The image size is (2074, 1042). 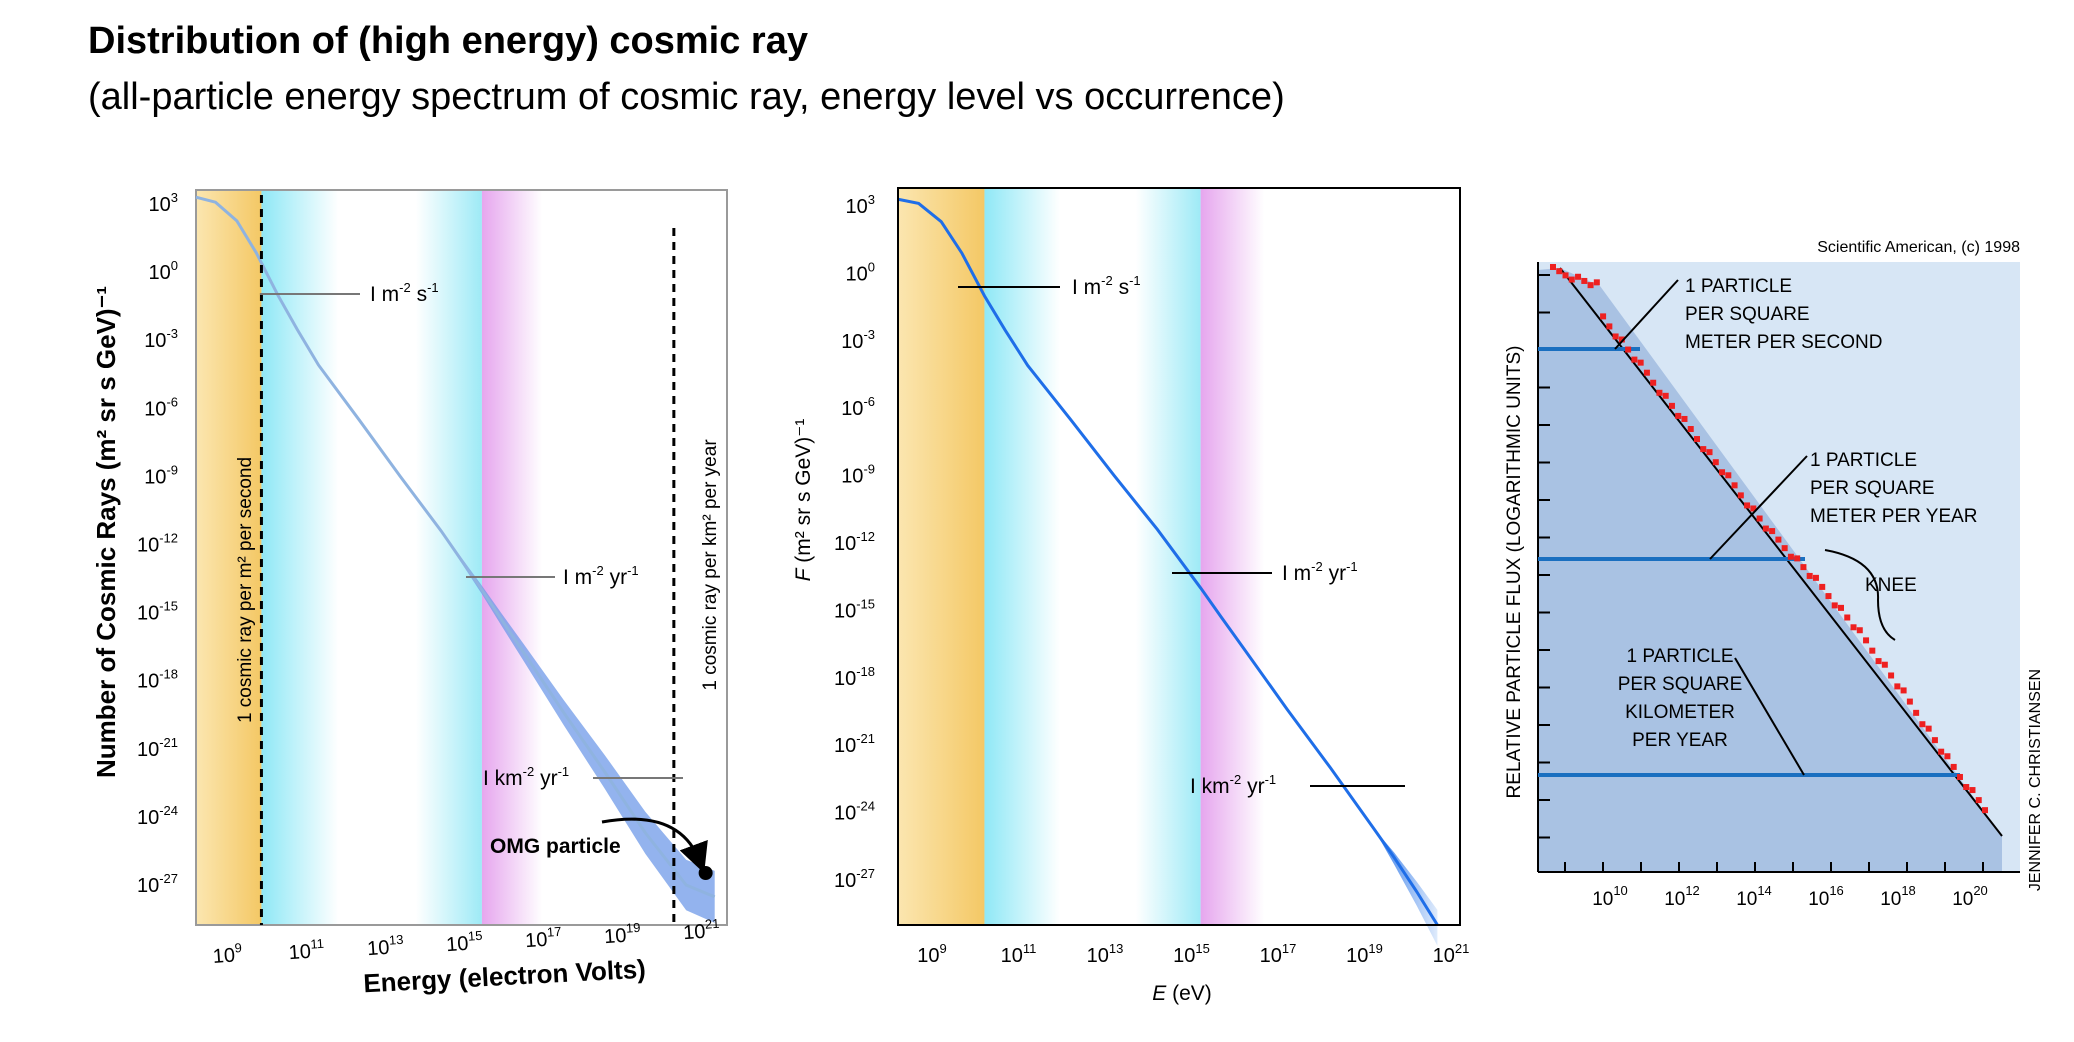 I want to click on annotation-left-2: I km-2 yr-1, so click(x=526, y=777).